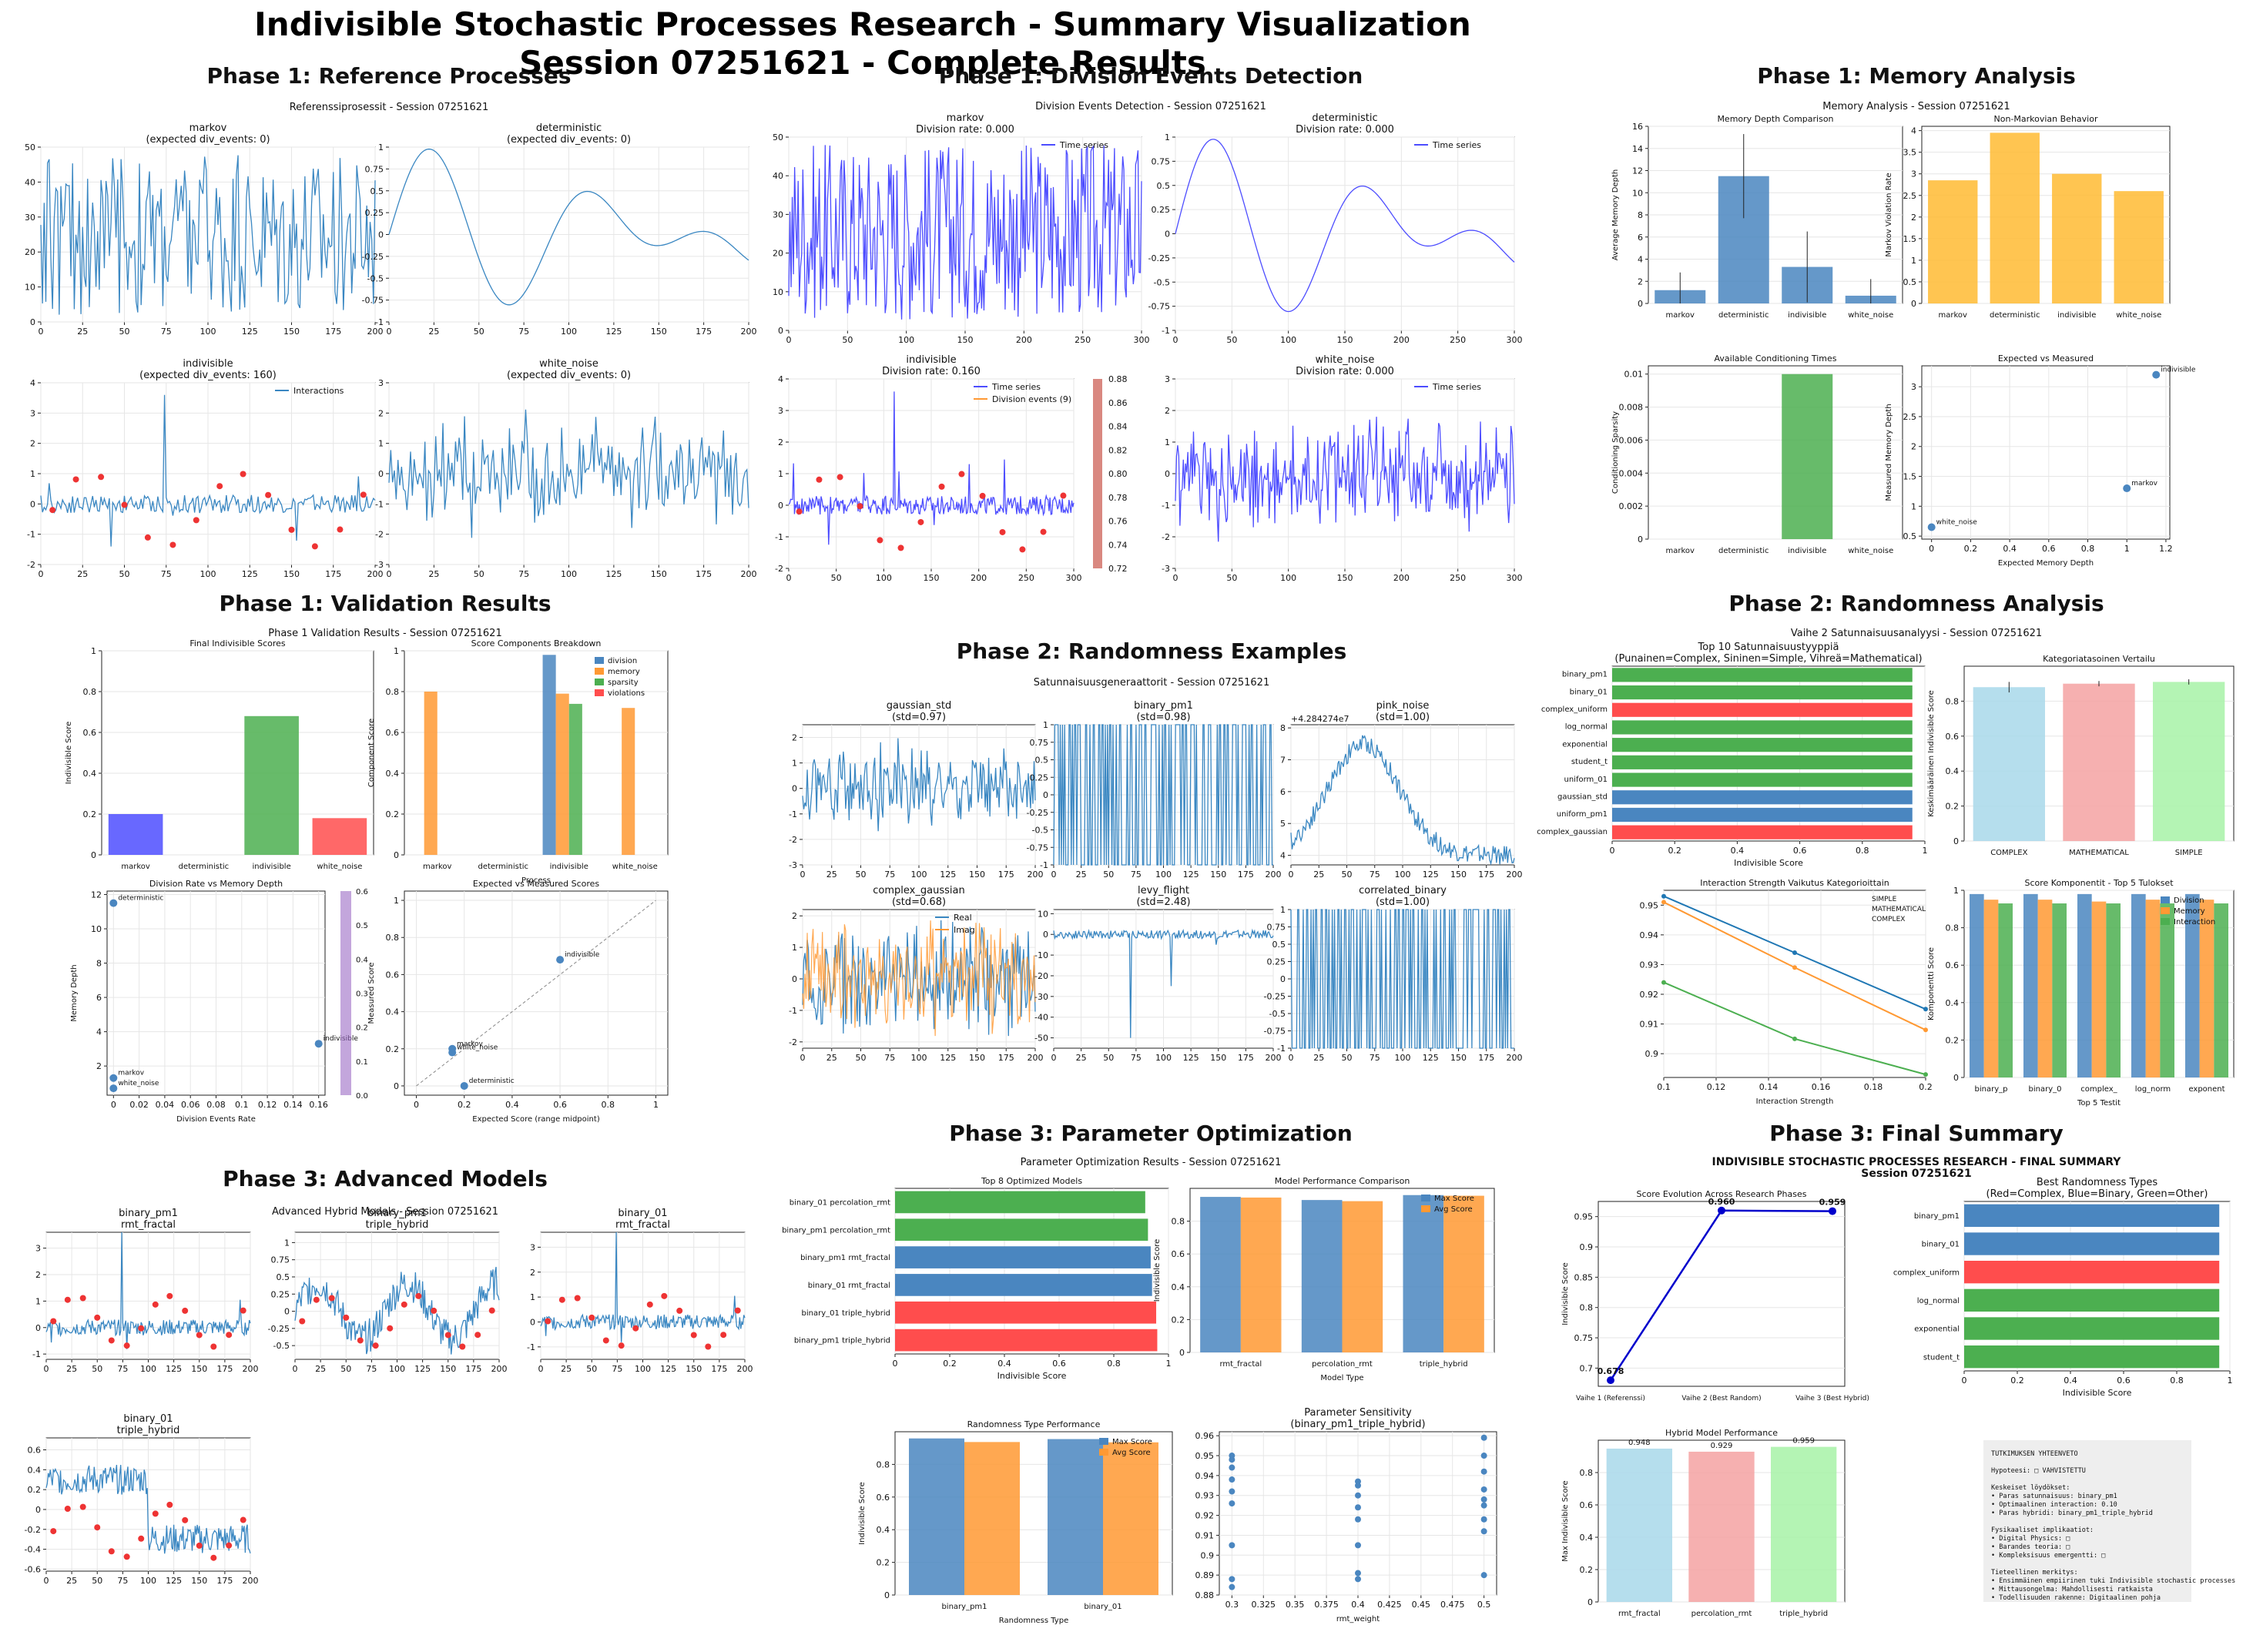 This screenshot has height=1652, width=2253. Describe the element at coordinates (842, 1341) in the screenshot. I see `category-label: binary_pm1 triple_hybrid` at that location.